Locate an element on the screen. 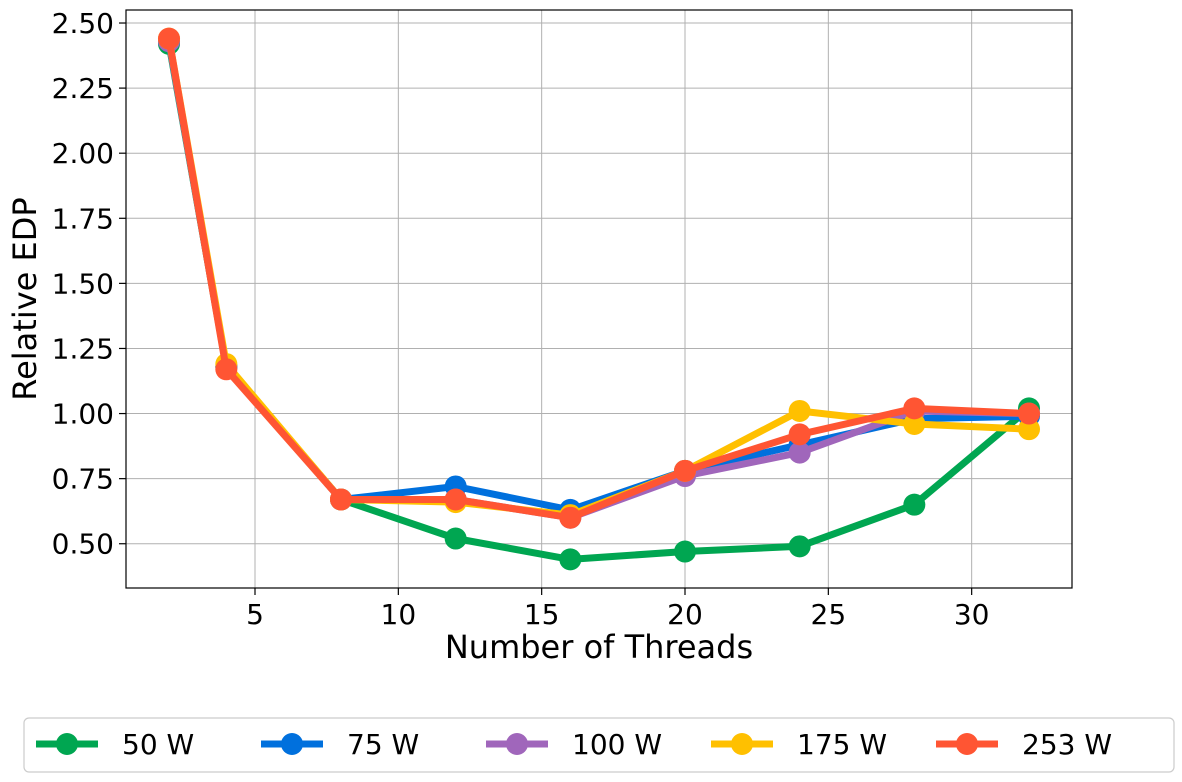  legend-marker-253w is located at coordinates (967, 744).